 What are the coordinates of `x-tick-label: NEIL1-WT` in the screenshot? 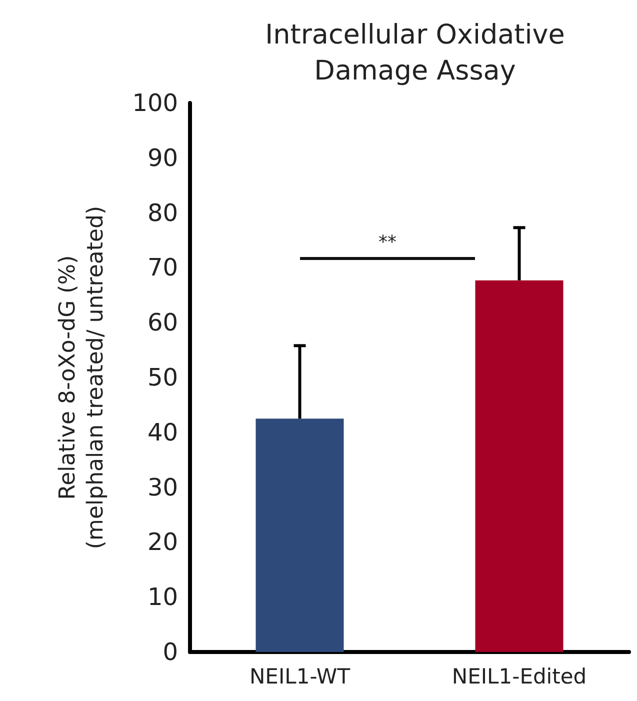 It's located at (299, 676).